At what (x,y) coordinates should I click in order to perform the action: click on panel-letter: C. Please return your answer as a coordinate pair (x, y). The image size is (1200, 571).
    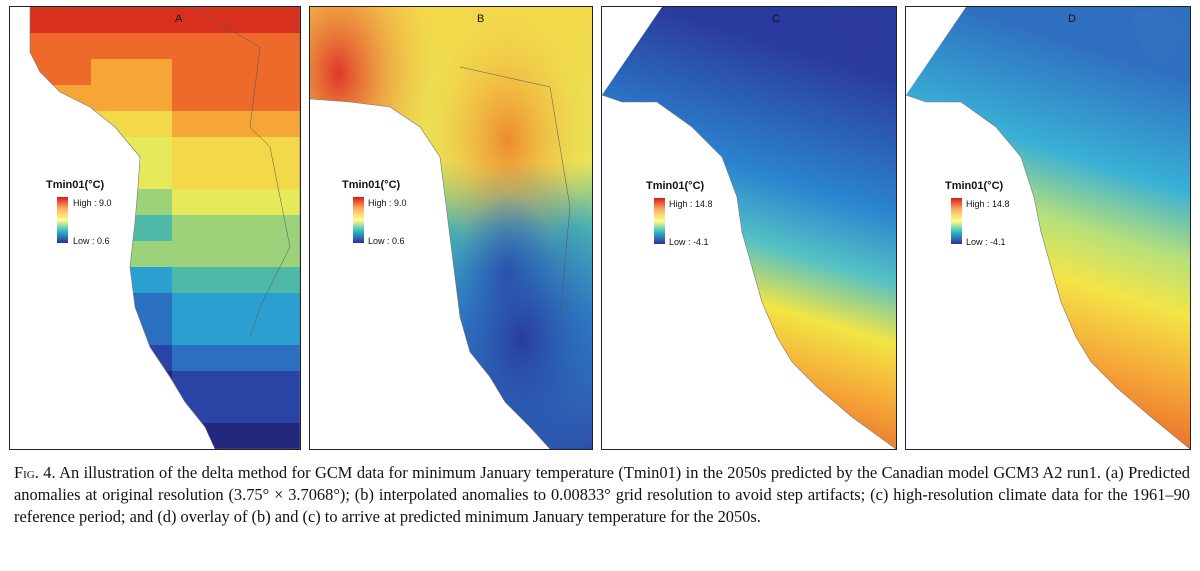
    Looking at the image, I should click on (776, 19).